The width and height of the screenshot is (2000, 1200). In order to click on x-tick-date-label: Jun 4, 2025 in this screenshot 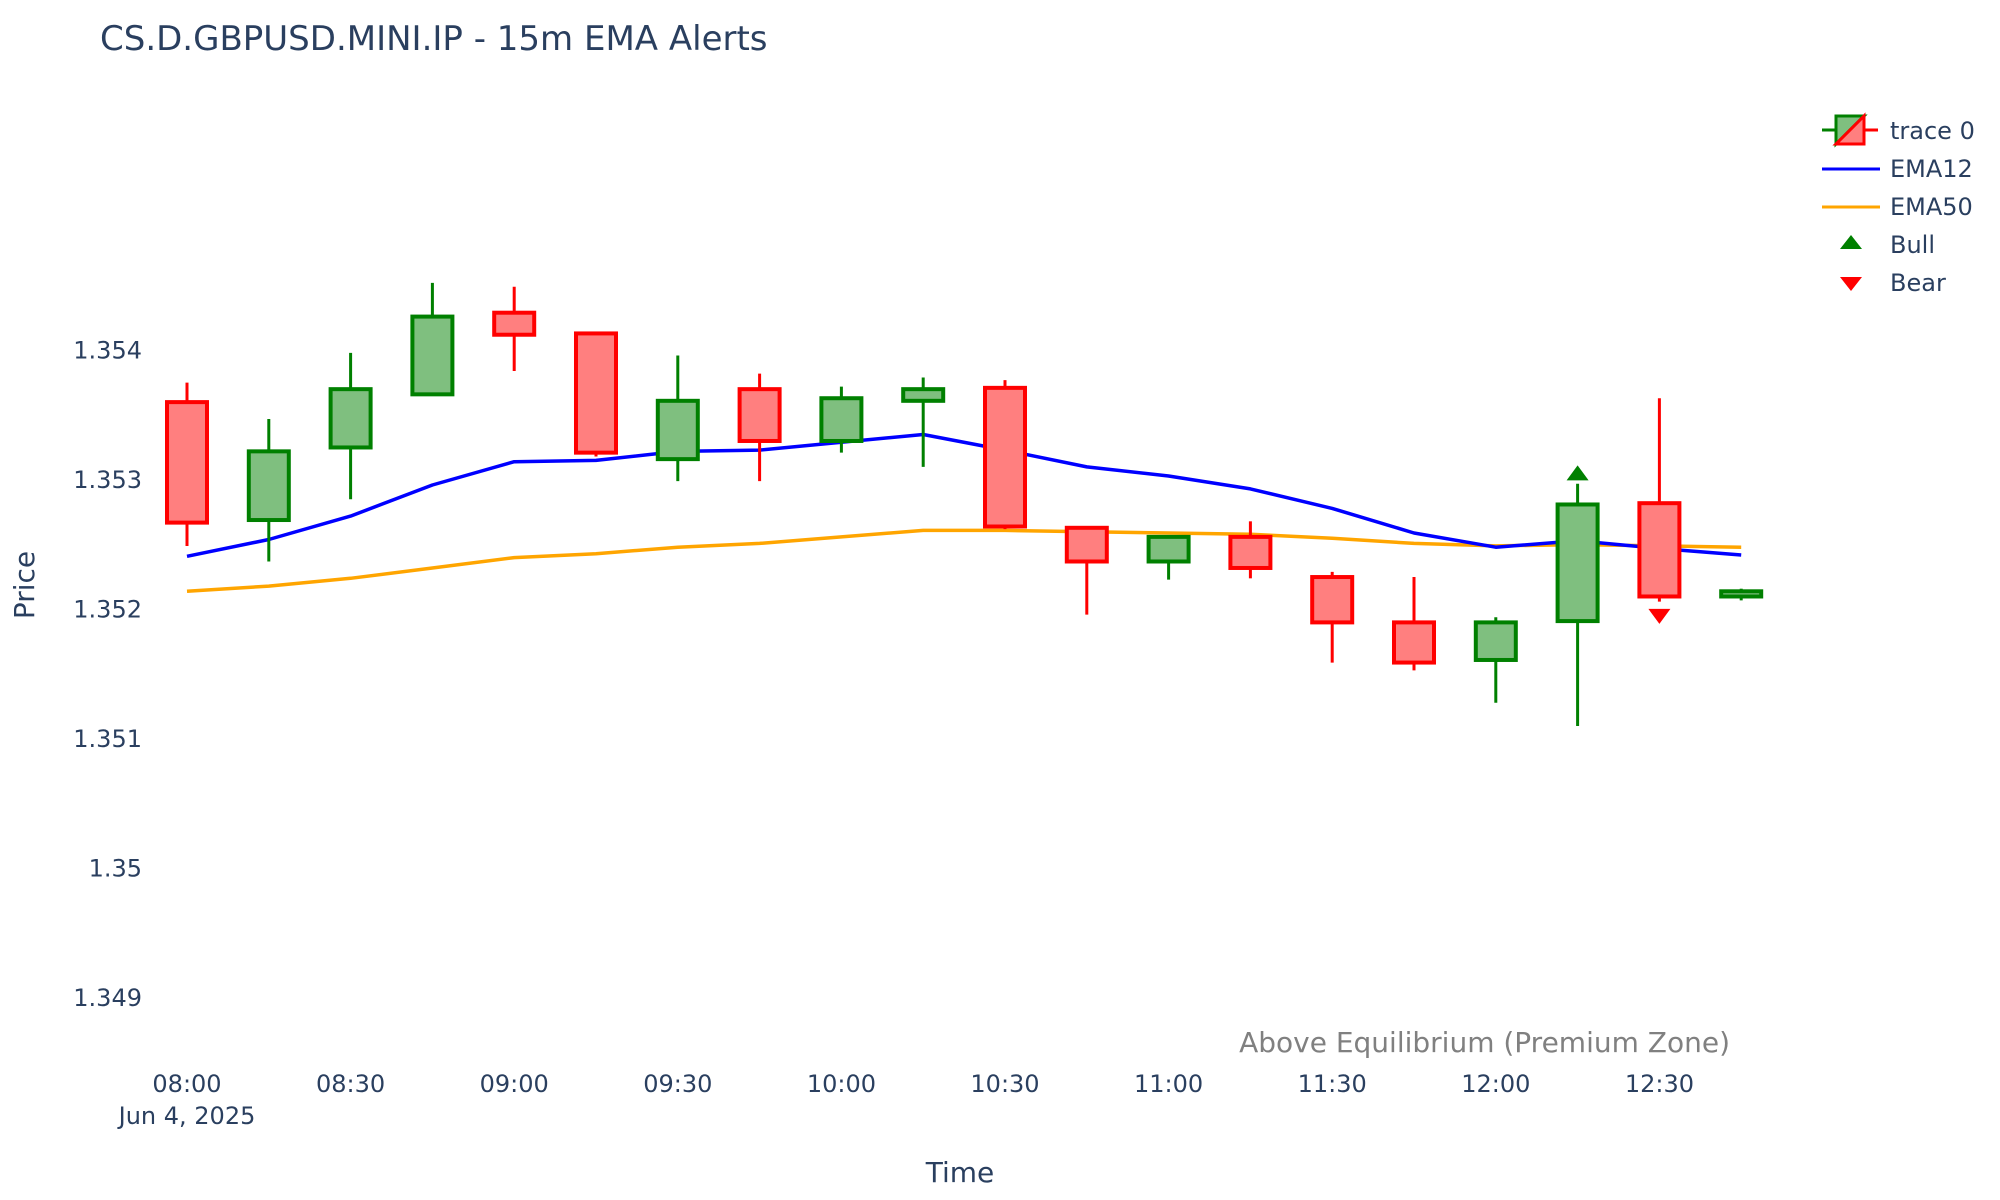, I will do `click(186, 1116)`.